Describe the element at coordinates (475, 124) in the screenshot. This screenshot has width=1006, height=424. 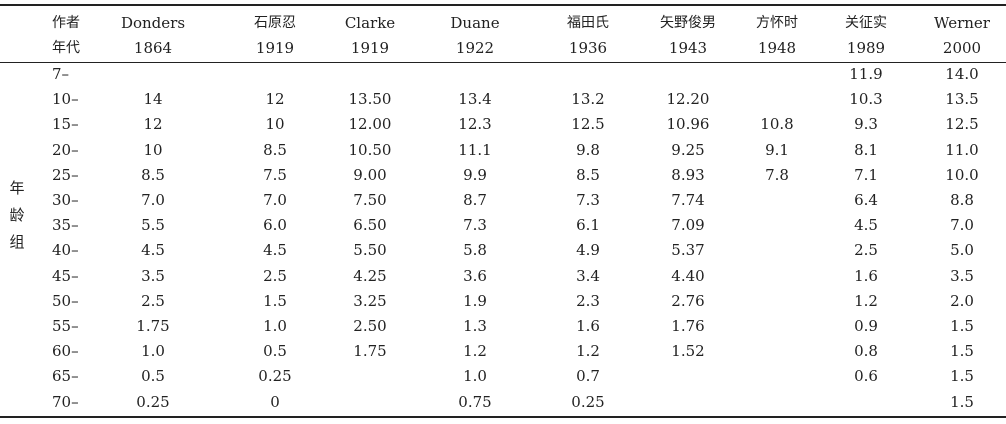
I see `value-cell: 12.3` at that location.